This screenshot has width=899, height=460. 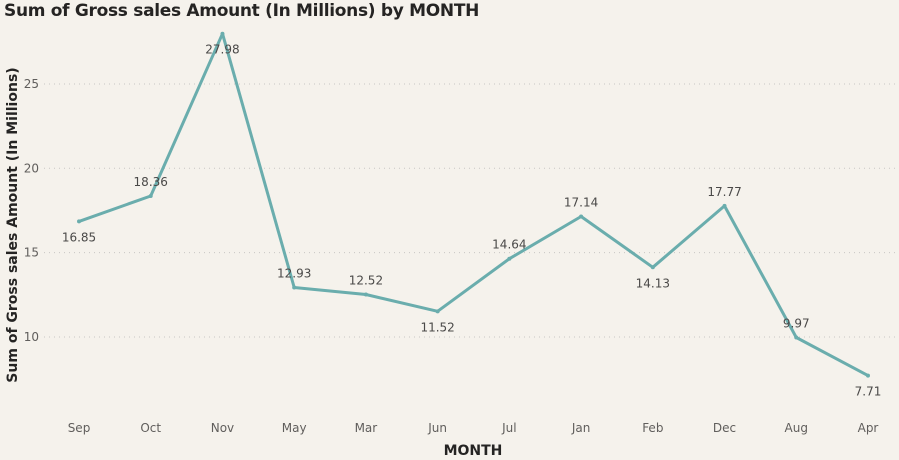 What do you see at coordinates (294, 428) in the screenshot?
I see `x-tick-label: May` at bounding box center [294, 428].